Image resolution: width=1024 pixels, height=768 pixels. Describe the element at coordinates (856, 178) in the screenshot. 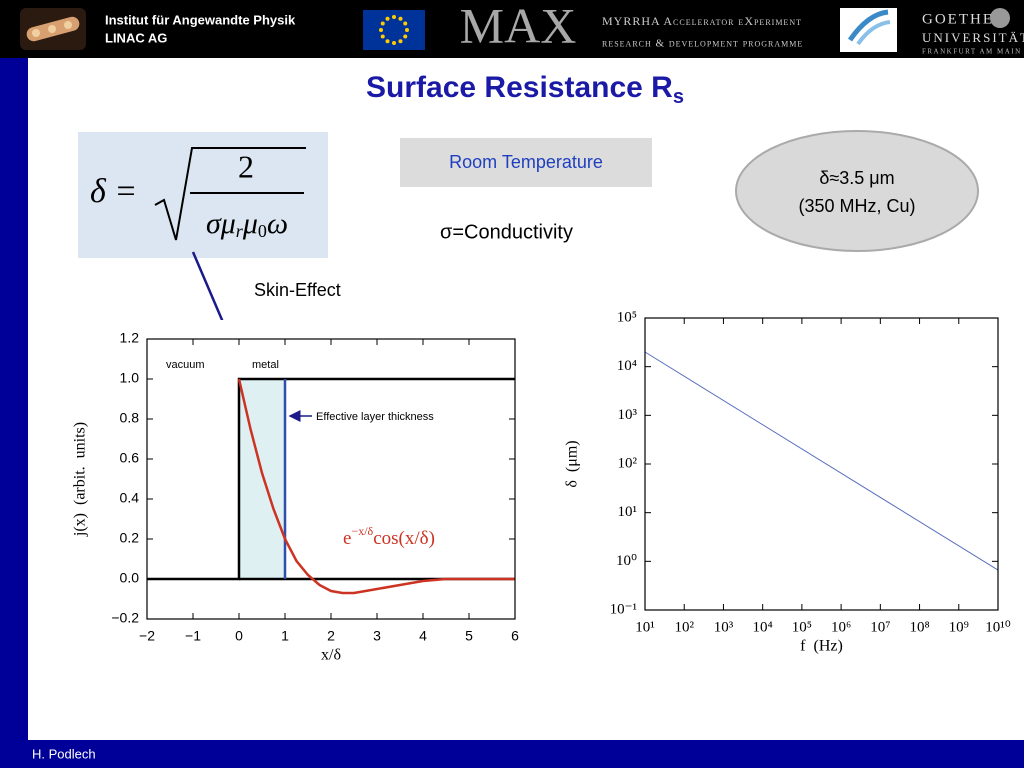

I see `note-line: δ≈3.5 μm` at that location.